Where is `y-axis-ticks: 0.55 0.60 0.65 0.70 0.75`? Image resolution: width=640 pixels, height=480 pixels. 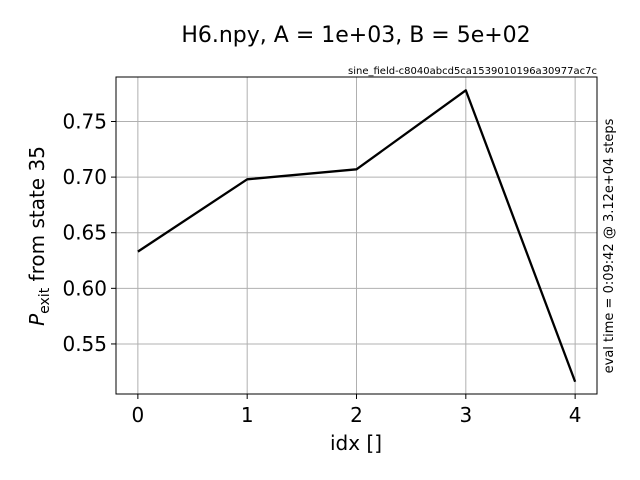 y-axis-ticks: 0.55 0.60 0.65 0.70 0.75 is located at coordinates (89, 232).